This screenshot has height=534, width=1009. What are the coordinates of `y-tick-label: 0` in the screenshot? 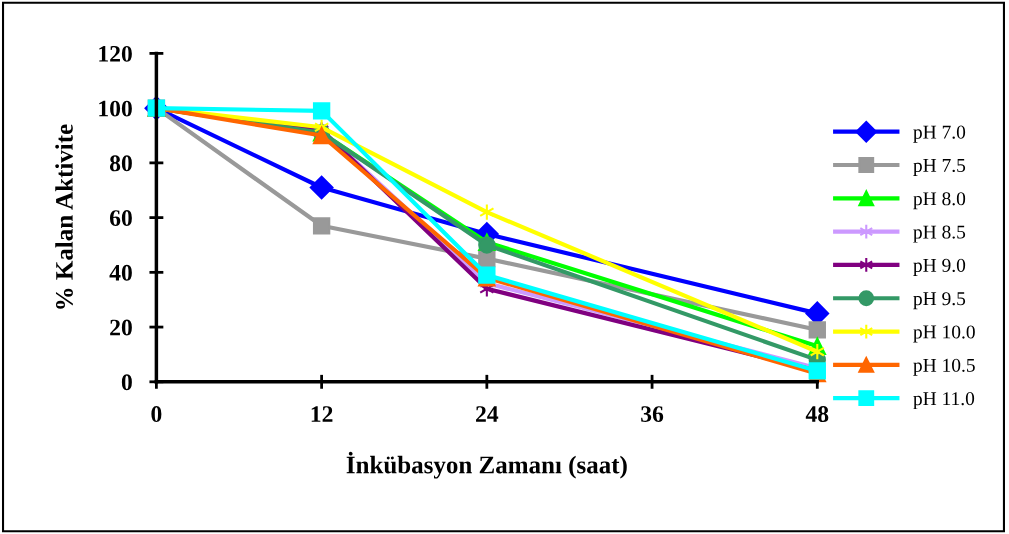 It's located at (126, 382).